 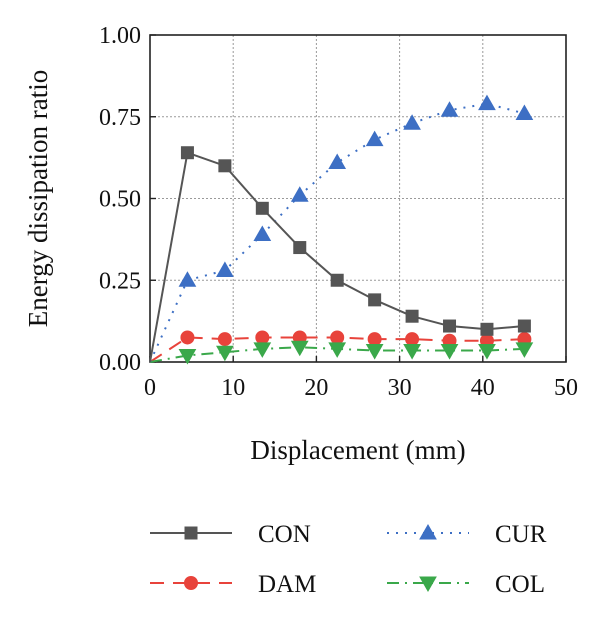 What do you see at coordinates (483, 388) in the screenshot?
I see `x-tick-label: 40` at bounding box center [483, 388].